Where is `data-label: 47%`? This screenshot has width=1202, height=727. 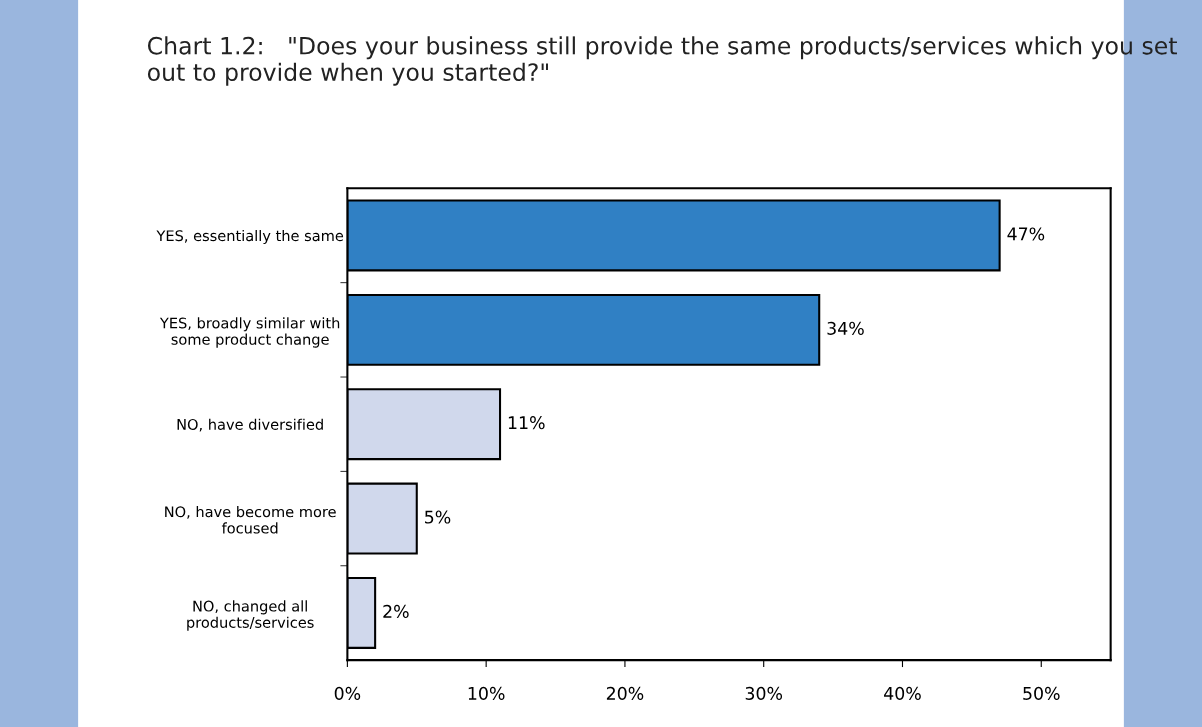 data-label: 47% is located at coordinates (1026, 234).